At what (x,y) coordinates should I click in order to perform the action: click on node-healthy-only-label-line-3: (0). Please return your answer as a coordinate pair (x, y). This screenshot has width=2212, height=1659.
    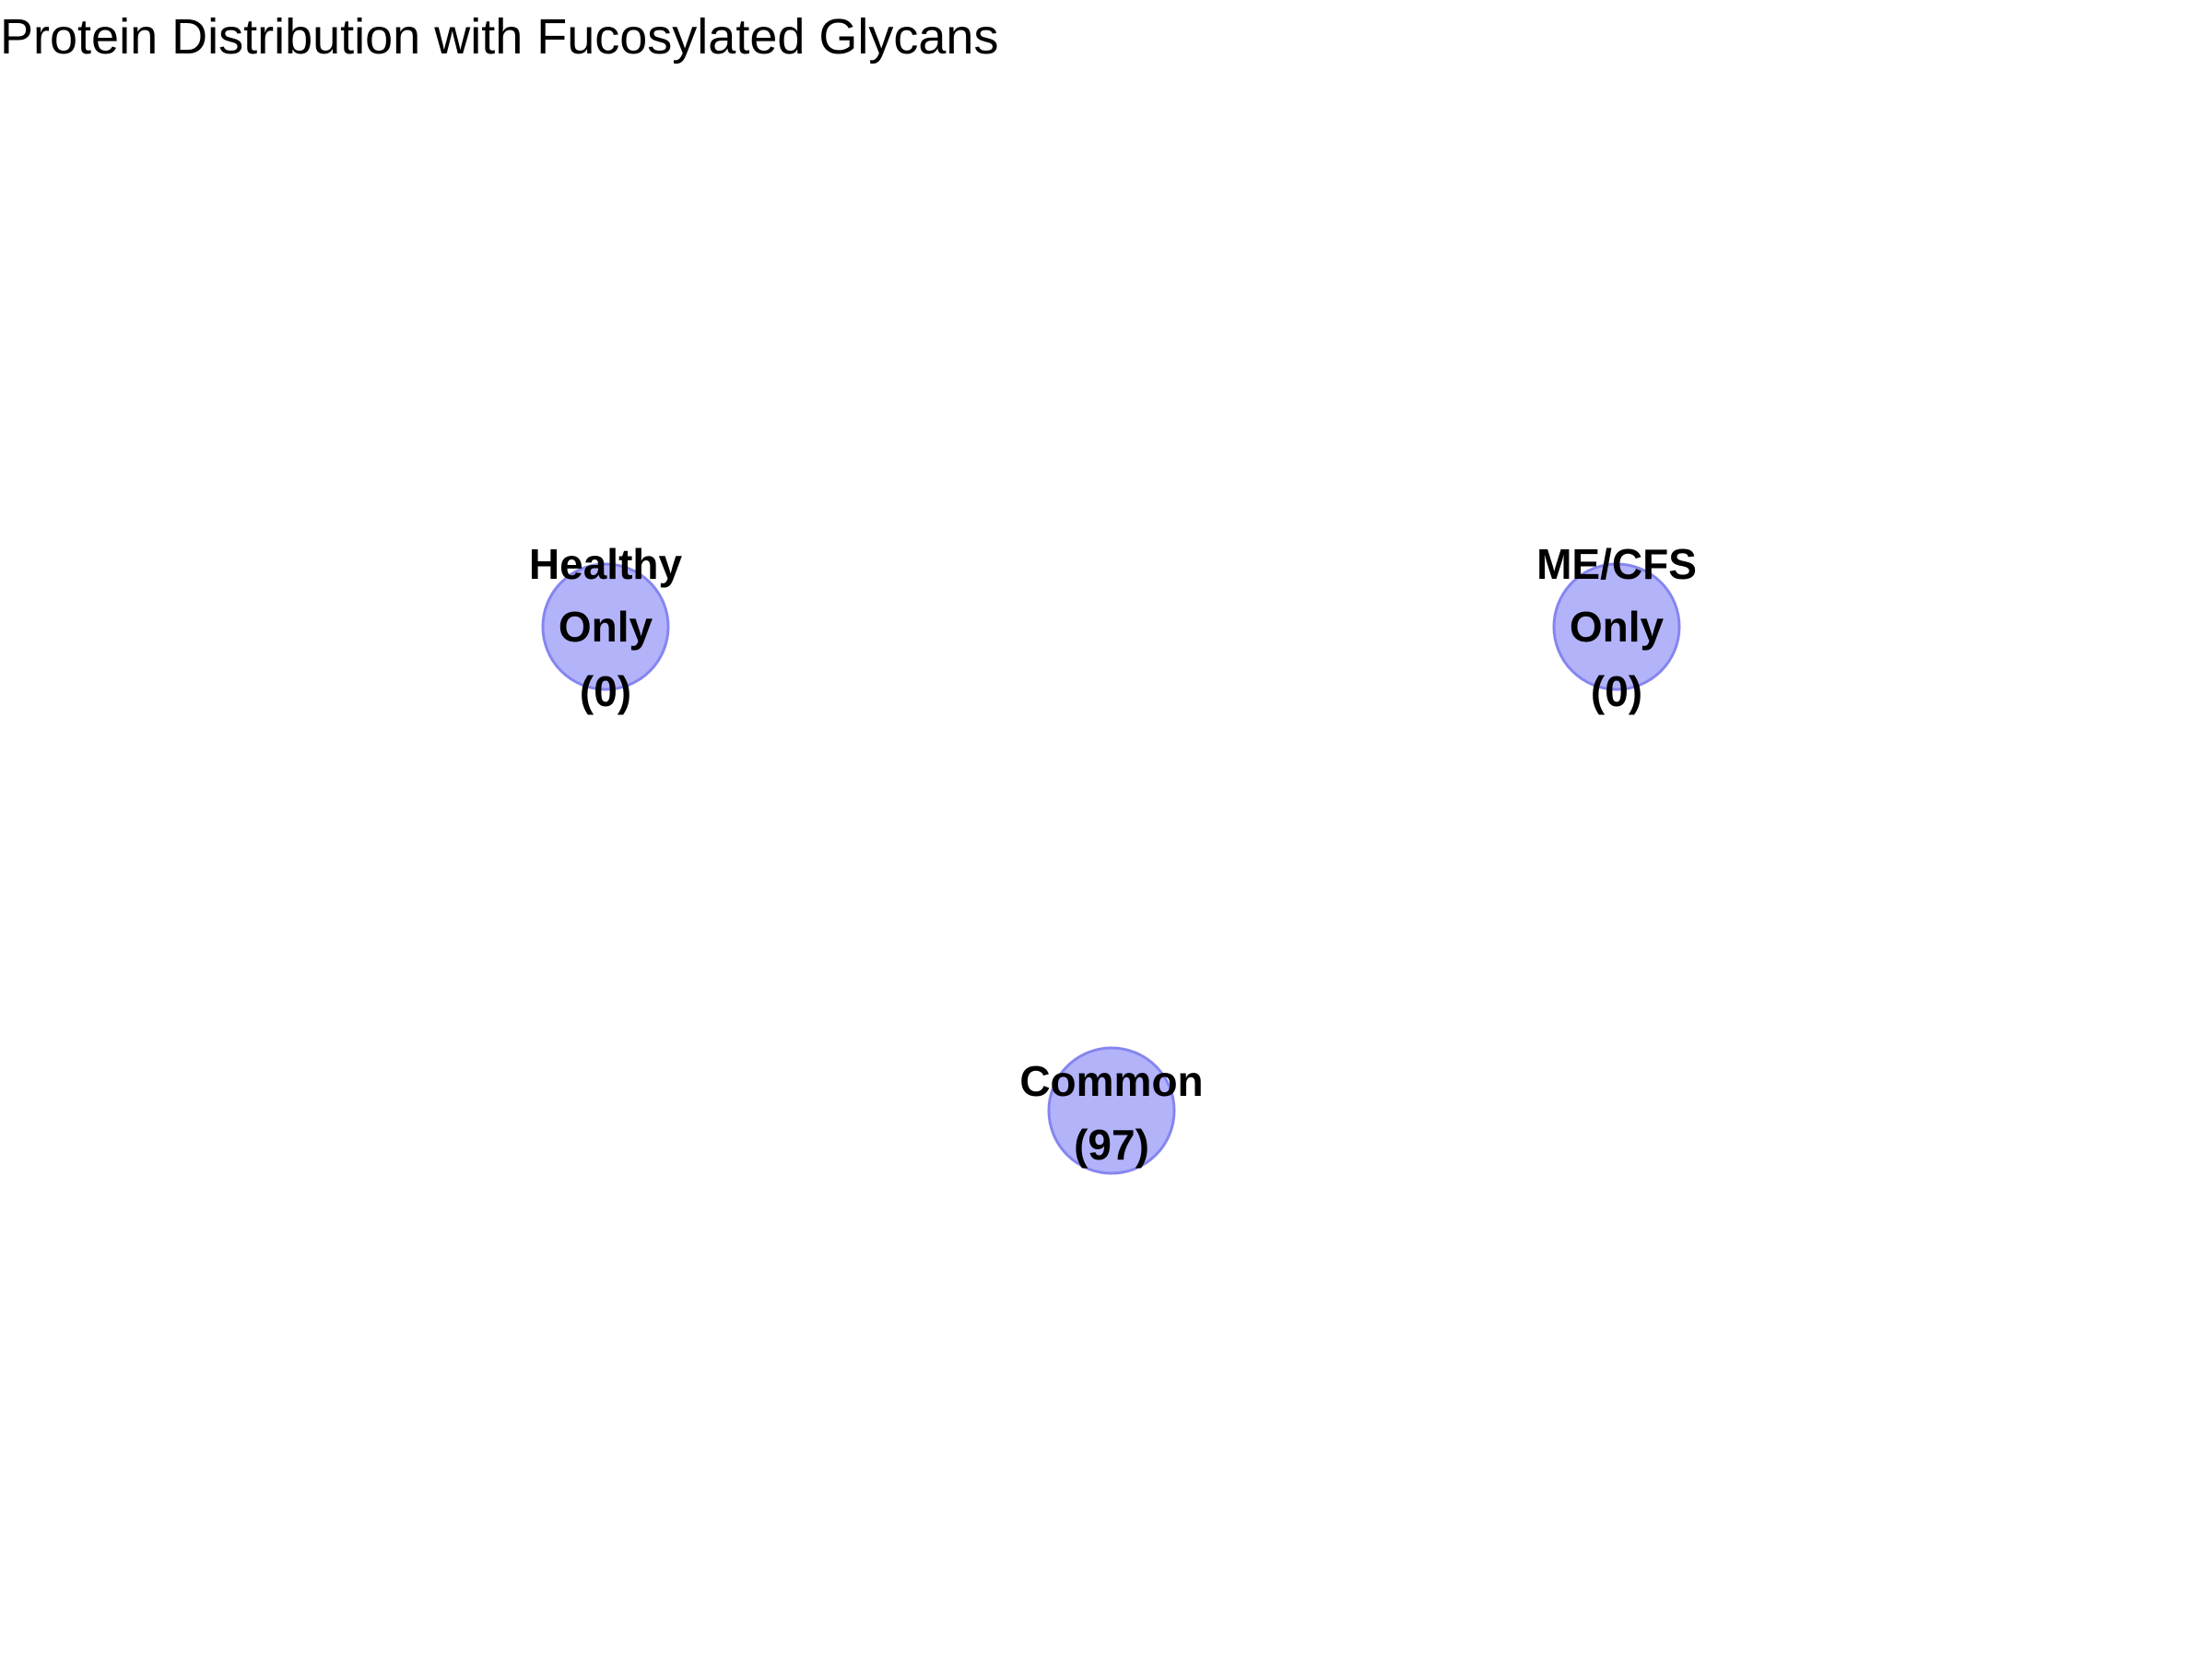
    Looking at the image, I should click on (605, 691).